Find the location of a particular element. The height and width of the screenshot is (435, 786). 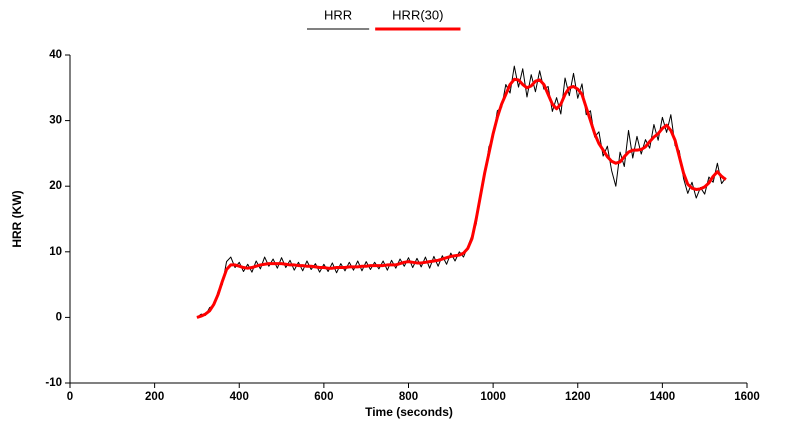

x-tick-label: 0 is located at coordinates (70, 397).